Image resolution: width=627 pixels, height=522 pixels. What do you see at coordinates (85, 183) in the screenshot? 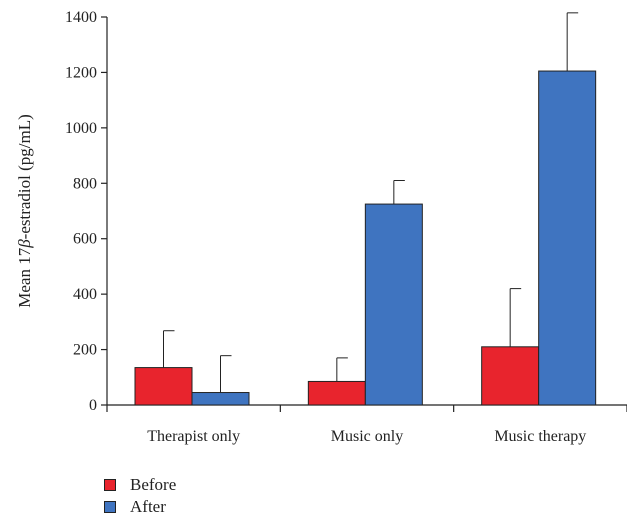
I see `y-tick-label: 800` at bounding box center [85, 183].